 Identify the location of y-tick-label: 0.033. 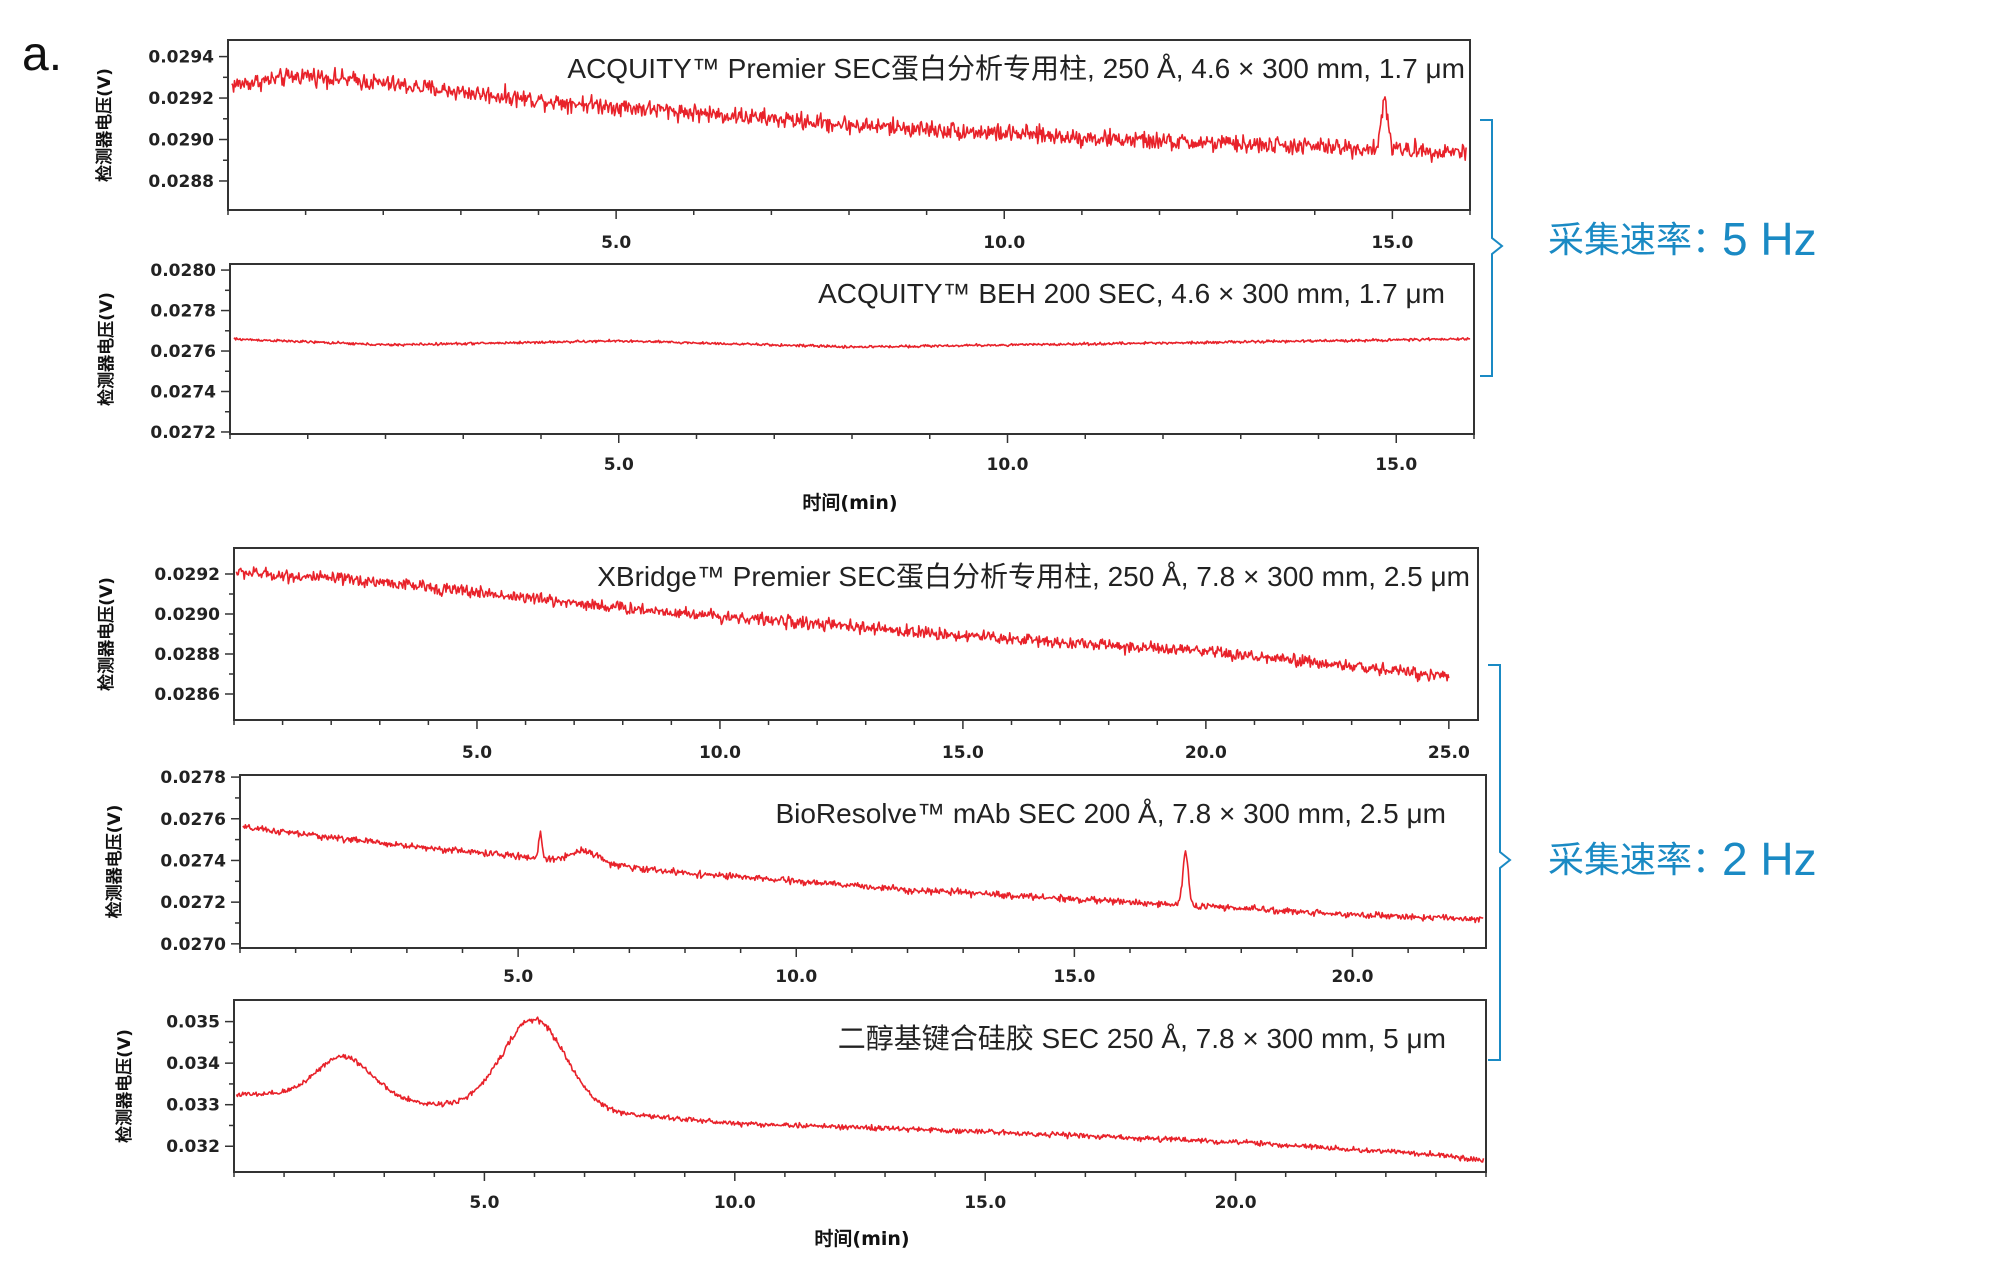
(193, 1106).